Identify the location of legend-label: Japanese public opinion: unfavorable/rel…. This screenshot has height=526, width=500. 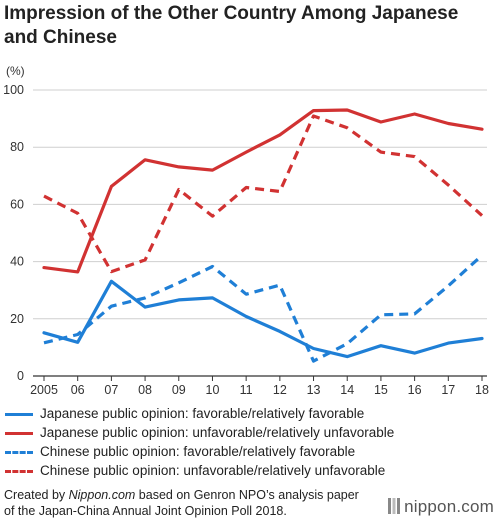
(217, 432).